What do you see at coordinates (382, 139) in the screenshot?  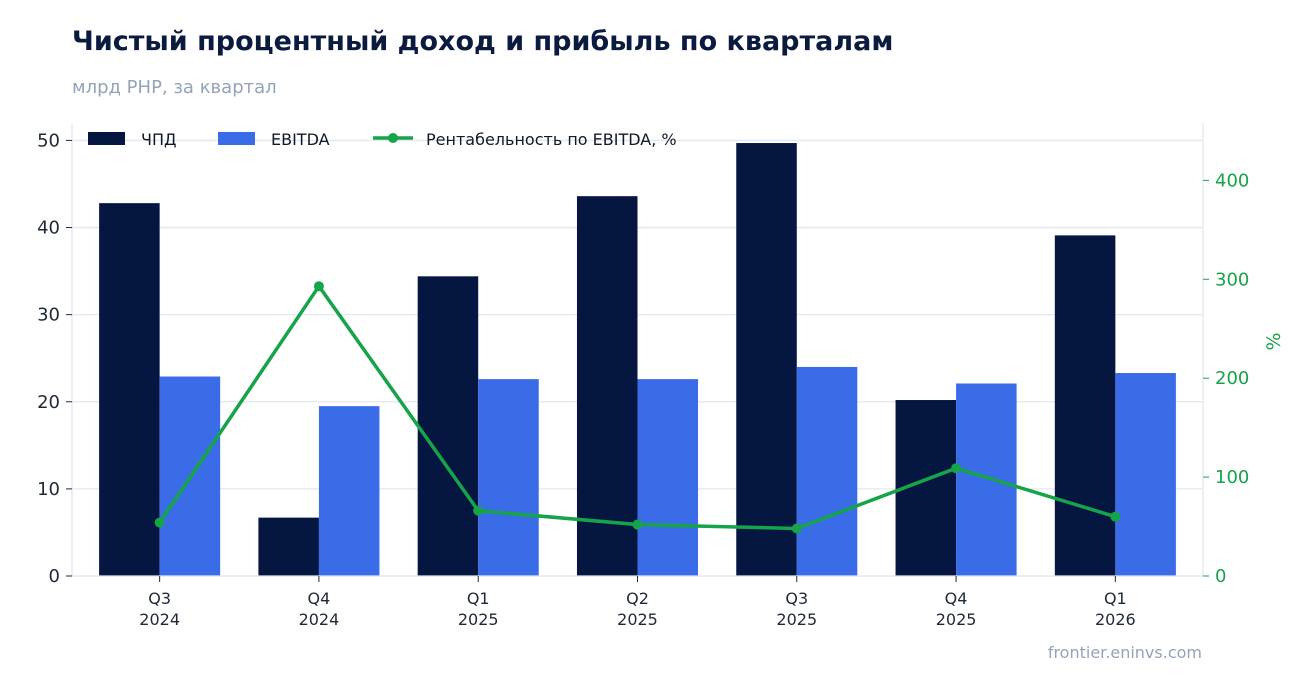 I see `legend: ЧПД EBITDA Рентабельность по EBITDA, %` at bounding box center [382, 139].